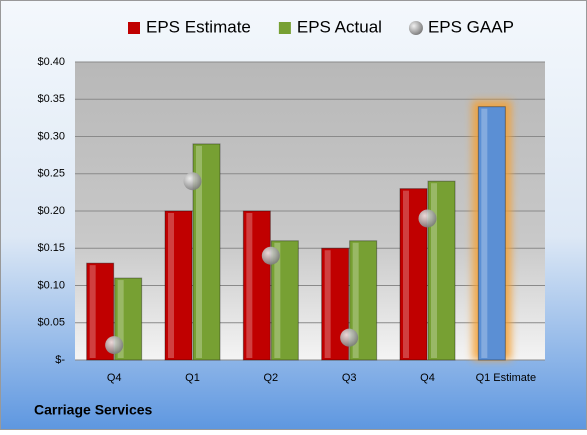 Image resolution: width=587 pixels, height=435 pixels. I want to click on legend-marker, so click(415, 28).